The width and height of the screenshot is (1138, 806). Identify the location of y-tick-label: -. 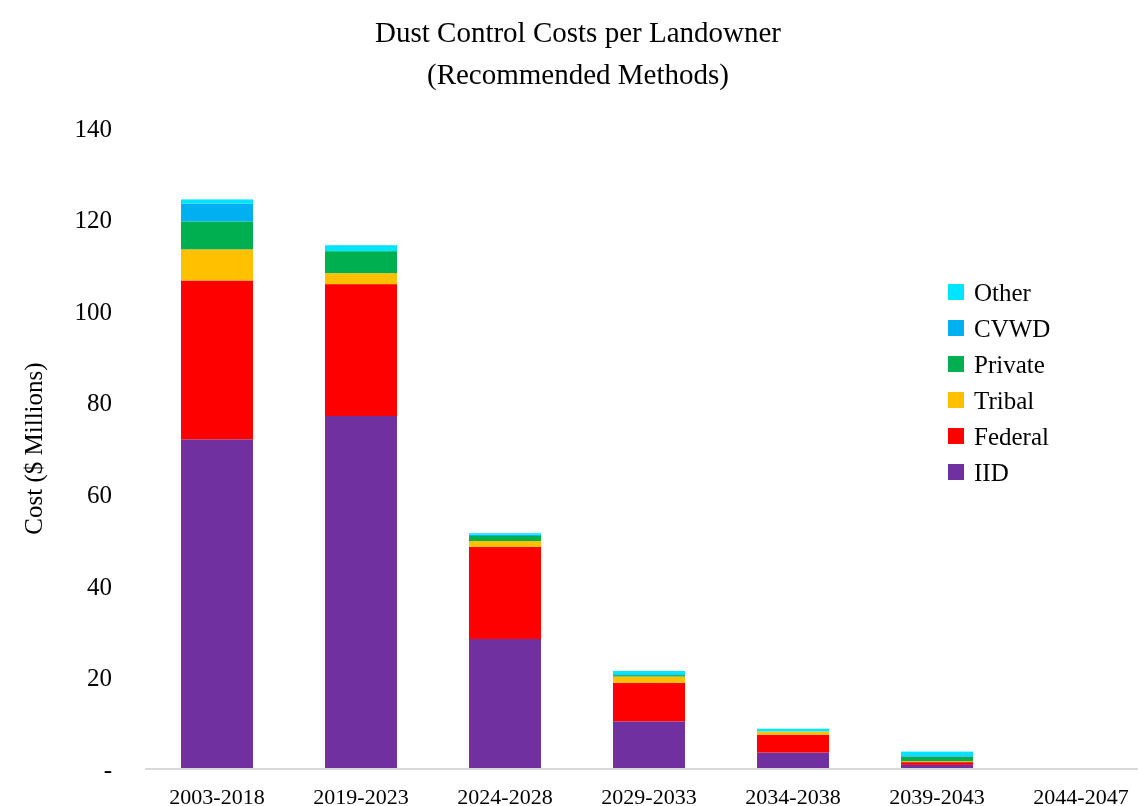
(107, 769).